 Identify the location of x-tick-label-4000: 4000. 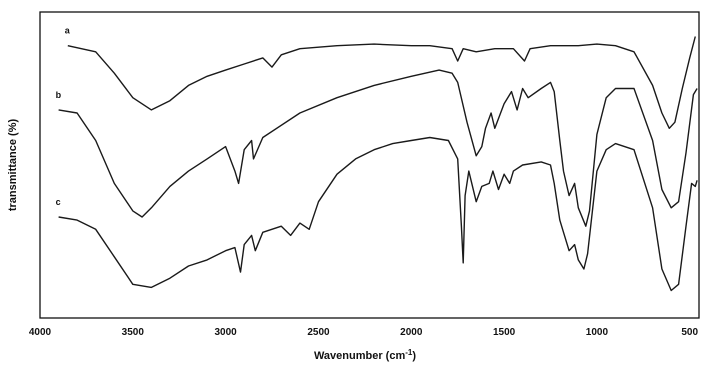
(40, 332).